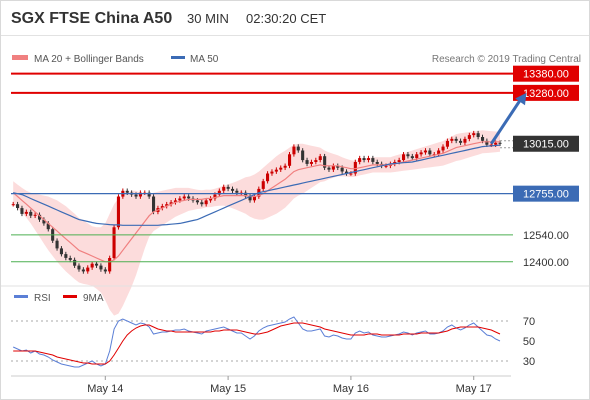  What do you see at coordinates (546, 145) in the screenshot?
I see `last-price-label: 13015.00` at bounding box center [546, 145].